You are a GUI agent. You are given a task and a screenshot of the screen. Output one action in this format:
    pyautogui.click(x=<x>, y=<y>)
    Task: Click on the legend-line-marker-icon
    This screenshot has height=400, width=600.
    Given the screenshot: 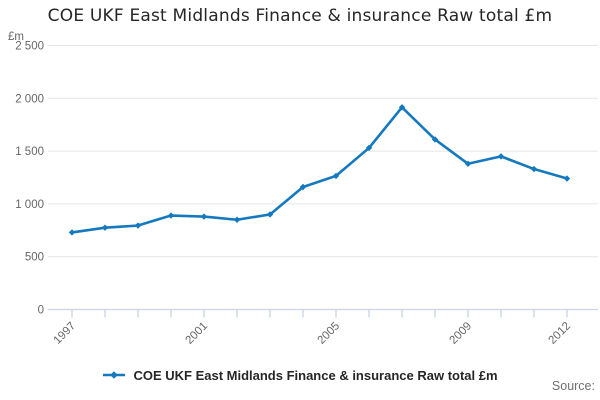 What is the action you would take?
    pyautogui.click(x=114, y=375)
    